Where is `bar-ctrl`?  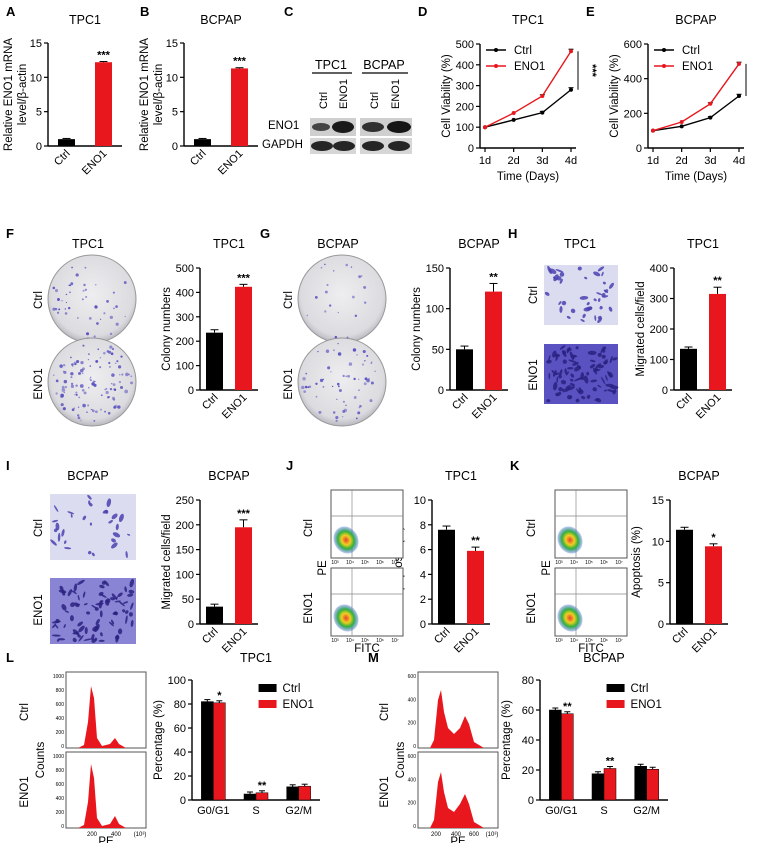 bar-ctrl is located at coordinates (684, 576).